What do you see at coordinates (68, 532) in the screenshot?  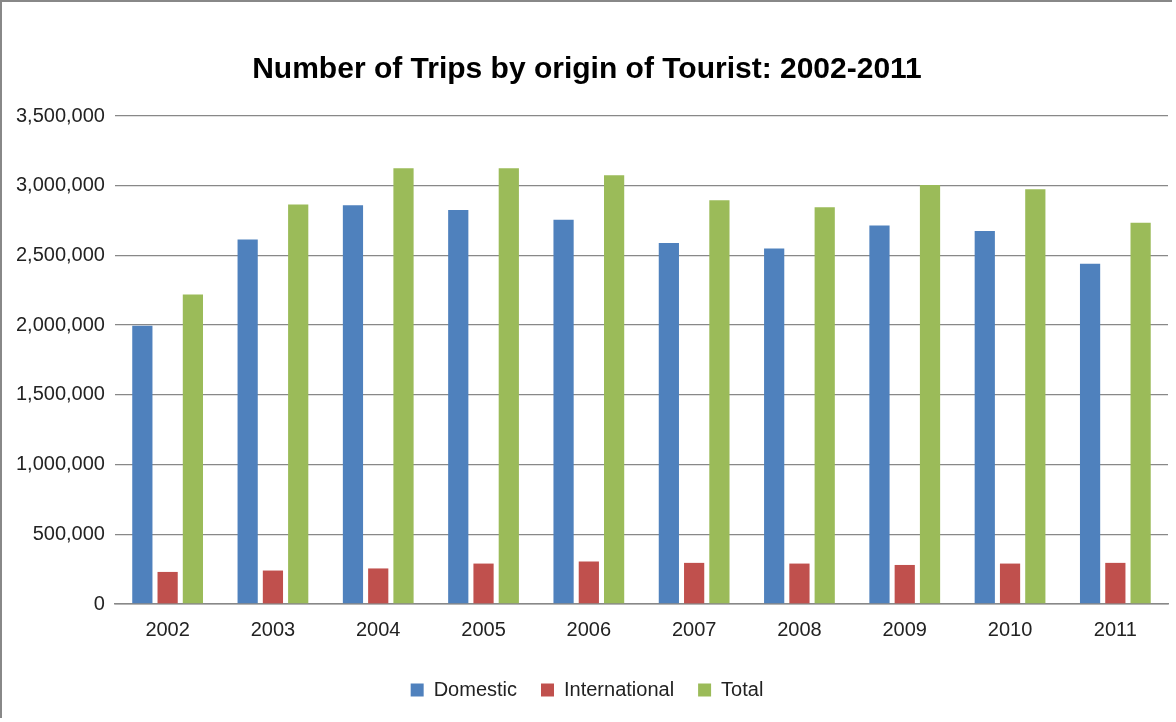 I see `y-tick-label: 500,000` at bounding box center [68, 532].